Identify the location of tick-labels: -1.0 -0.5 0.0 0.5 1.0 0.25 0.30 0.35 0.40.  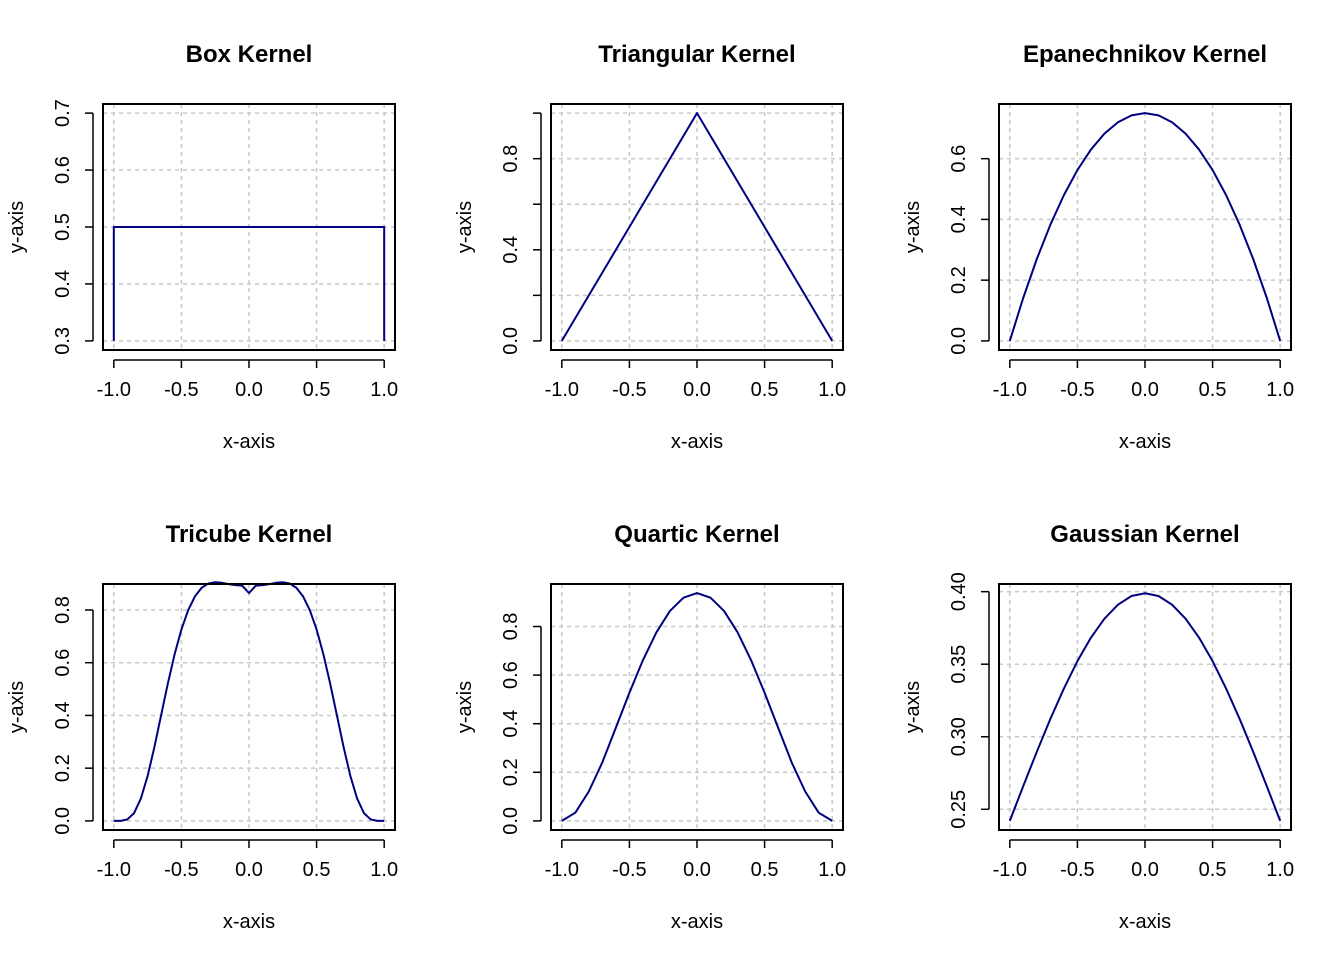
(1121, 726).